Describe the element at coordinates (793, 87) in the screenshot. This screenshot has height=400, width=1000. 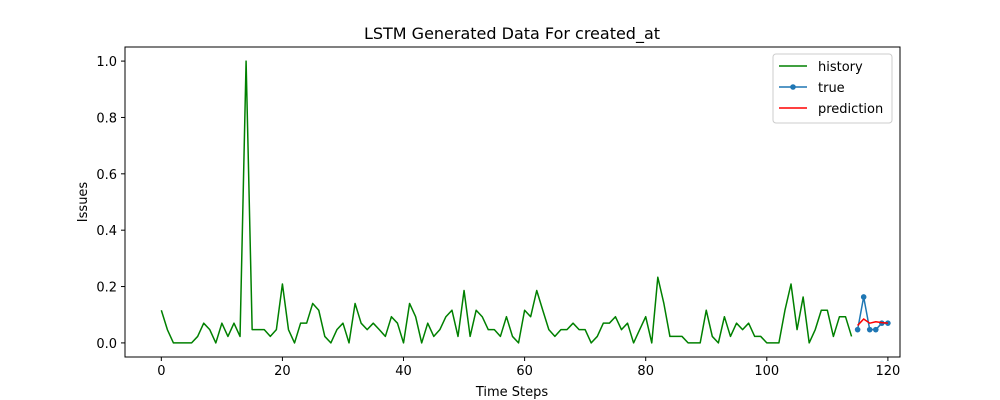
I see `legend-marker-true` at that location.